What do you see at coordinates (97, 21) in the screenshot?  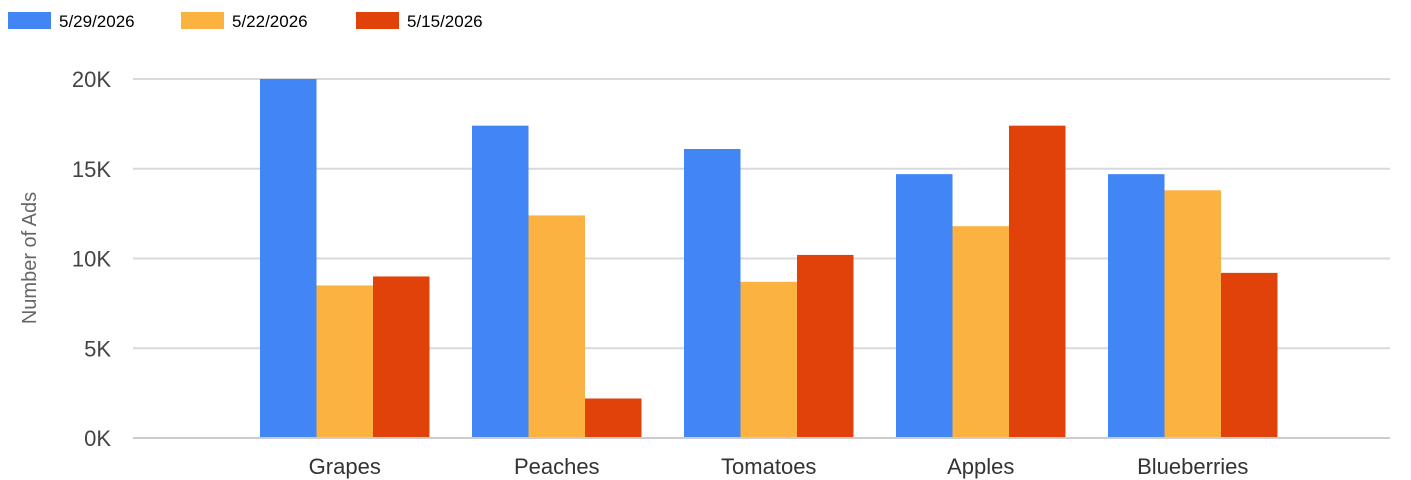 I see `legend-label: 5/29/2026` at bounding box center [97, 21].